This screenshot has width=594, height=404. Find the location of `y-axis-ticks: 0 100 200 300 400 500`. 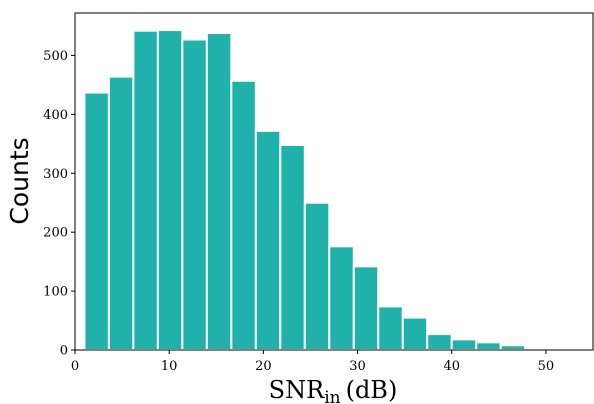

y-axis-ticks: 0 100 200 300 400 500 is located at coordinates (59, 204).